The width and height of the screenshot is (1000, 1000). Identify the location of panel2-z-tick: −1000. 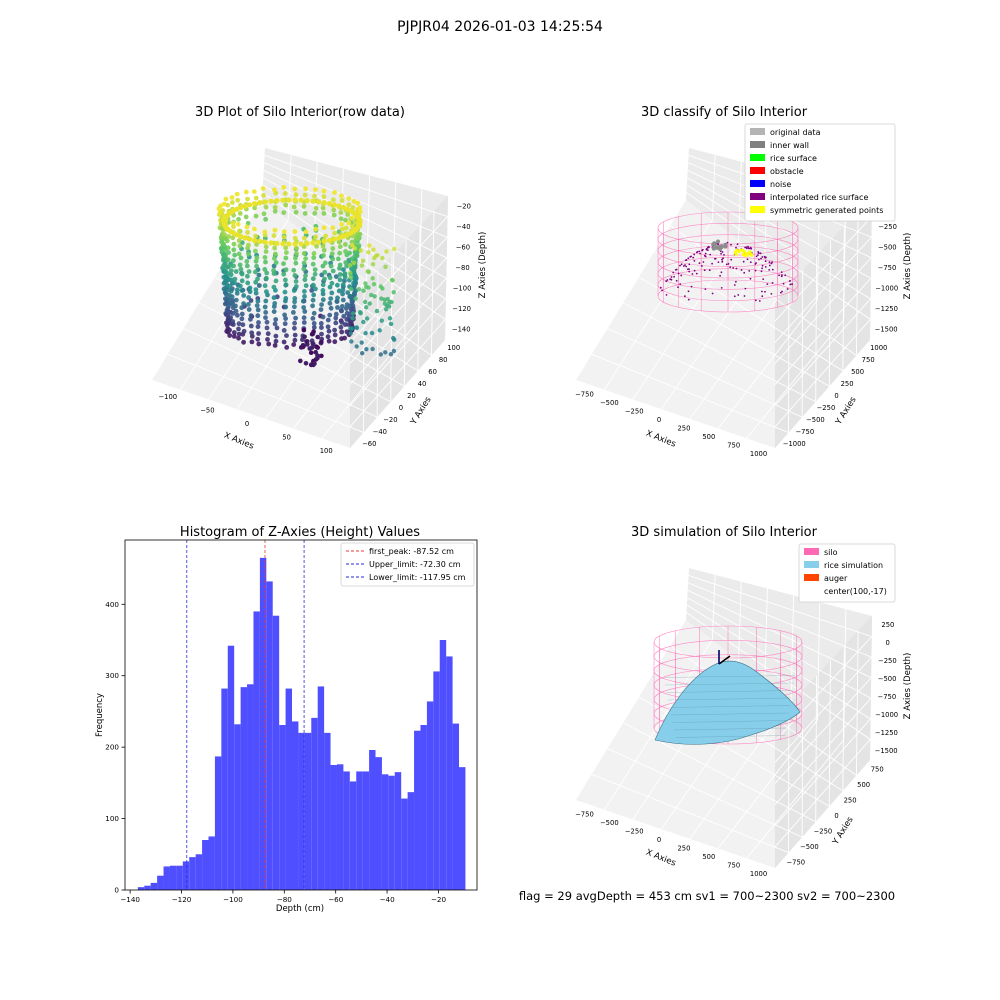
(886, 289).